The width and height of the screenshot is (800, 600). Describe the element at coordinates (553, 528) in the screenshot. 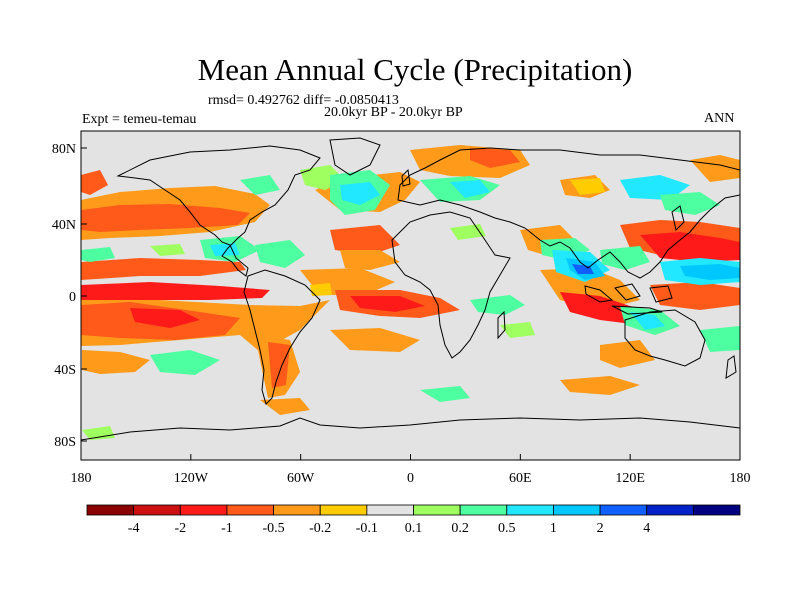

I see `colorbar-label: 1` at that location.